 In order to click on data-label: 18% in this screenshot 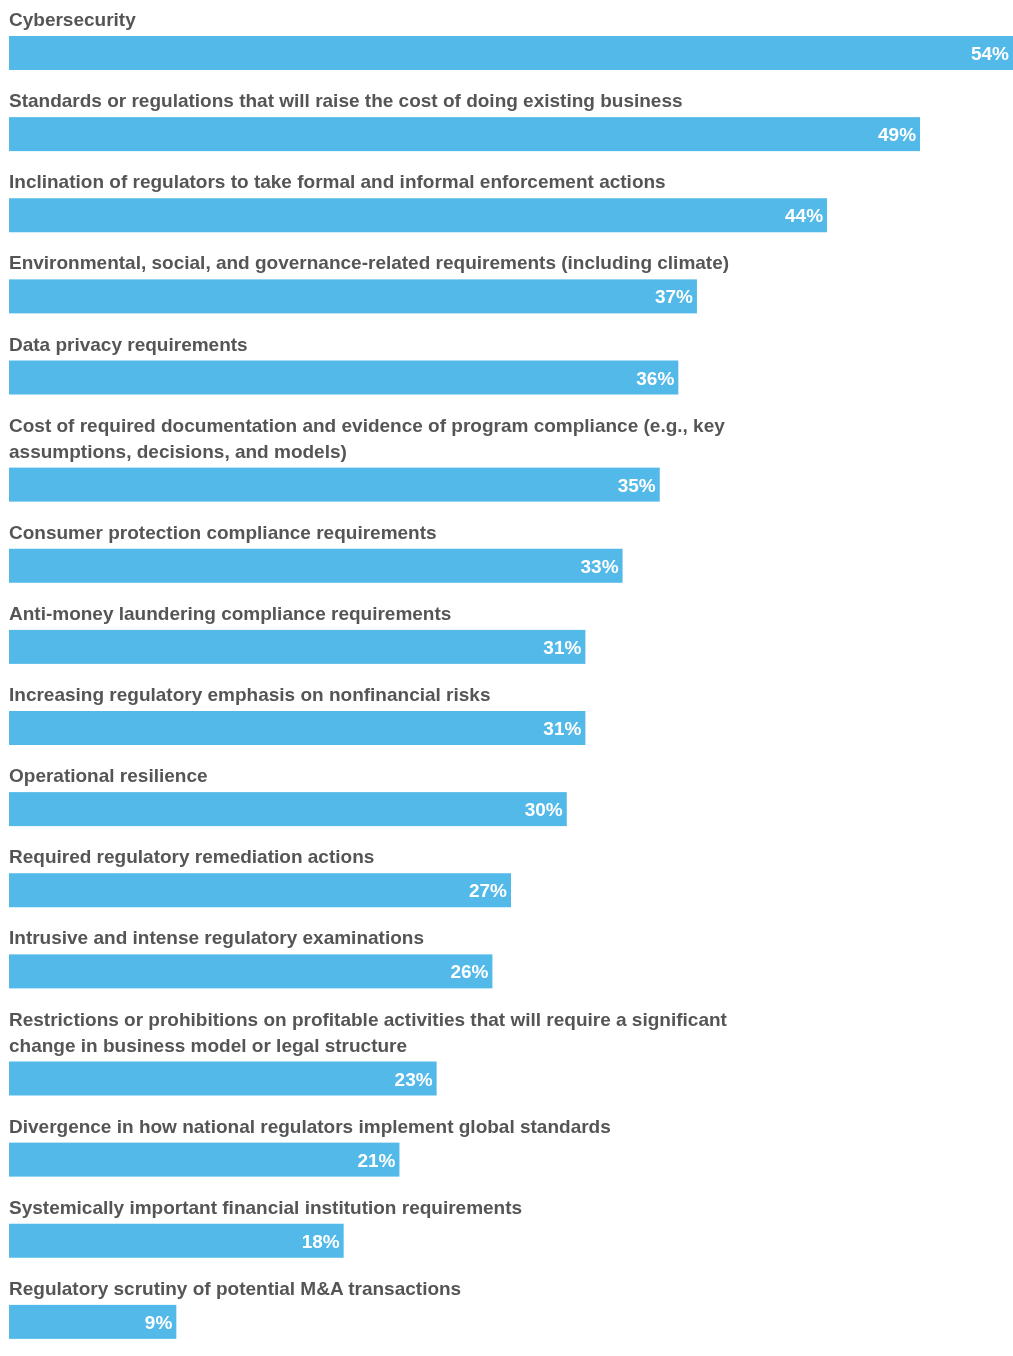, I will do `click(320, 1241)`.